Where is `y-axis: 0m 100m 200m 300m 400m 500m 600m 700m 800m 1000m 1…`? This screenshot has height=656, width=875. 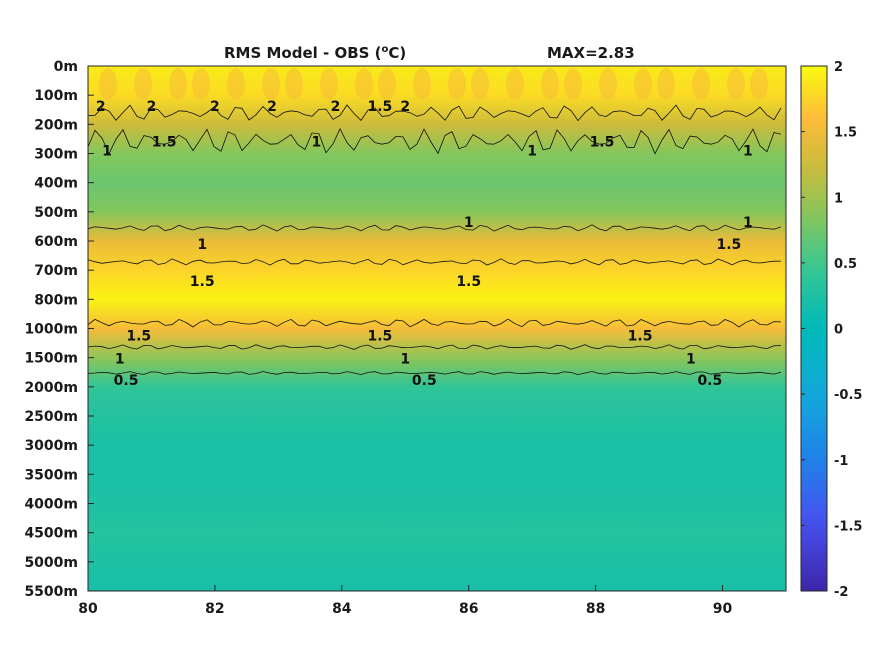 y-axis: 0m 100m 200m 300m 400m 500m 600m 700m 800m 1000m 1… is located at coordinates (59, 329).